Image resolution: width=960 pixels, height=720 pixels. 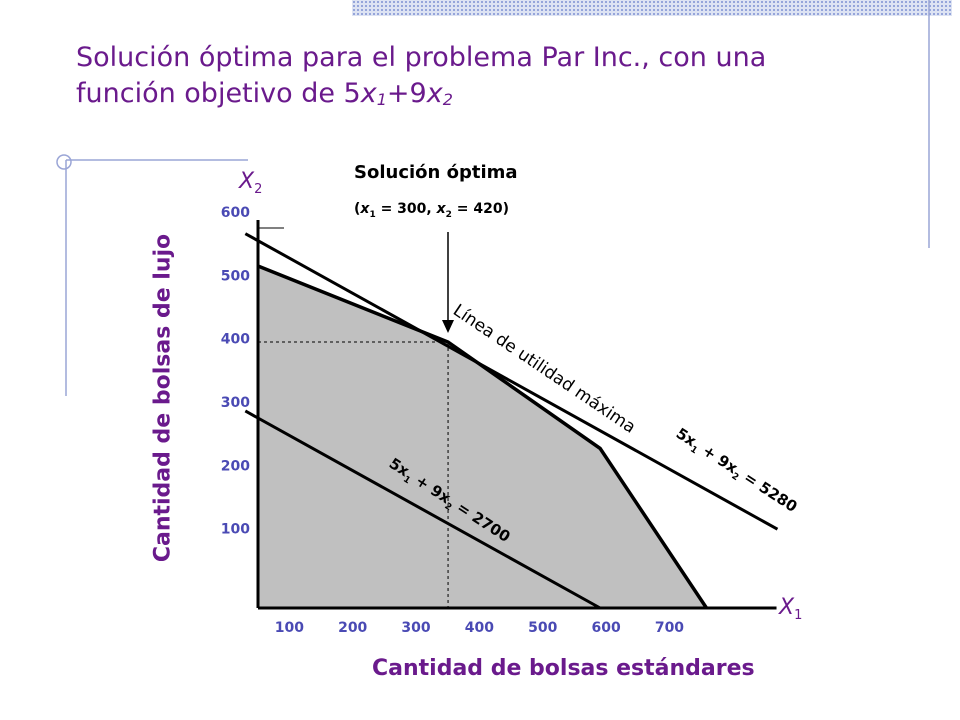 I want to click on x-tick-label: 400, so click(x=479, y=628).